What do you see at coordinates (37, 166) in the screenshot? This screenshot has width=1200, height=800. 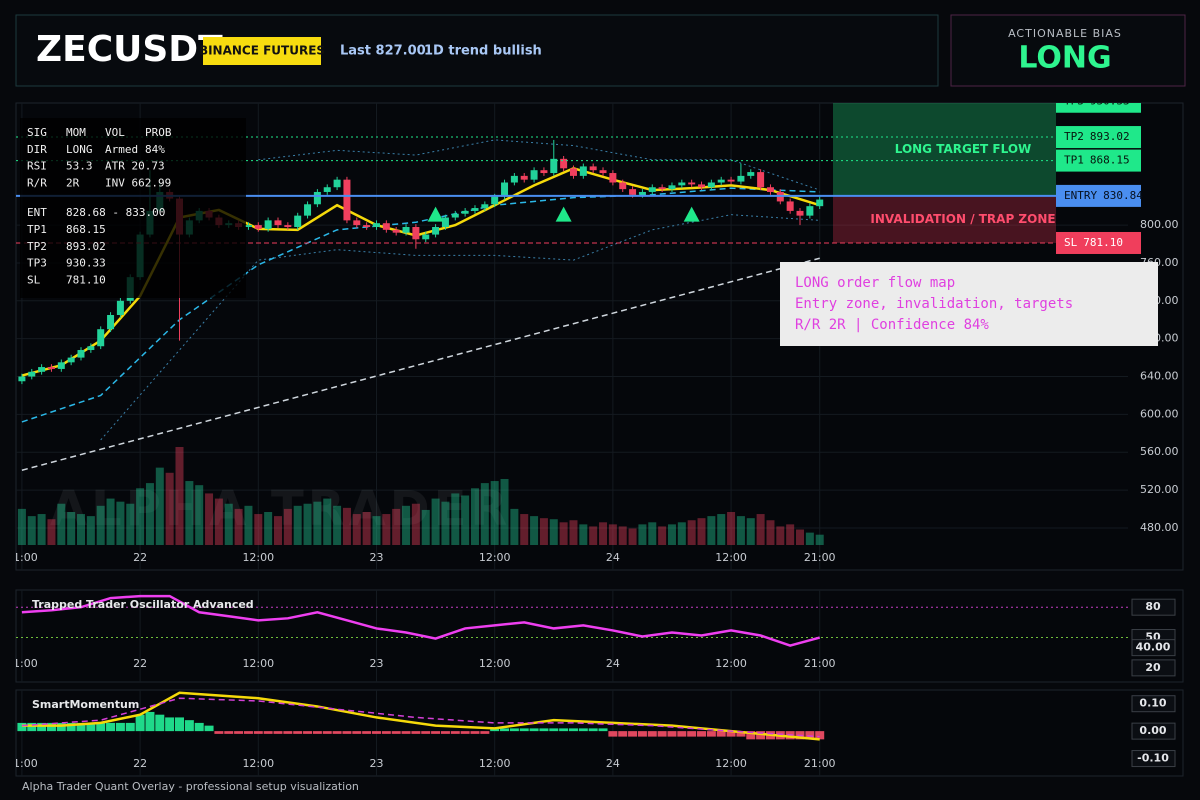 I see `info-cell: RSI` at bounding box center [37, 166].